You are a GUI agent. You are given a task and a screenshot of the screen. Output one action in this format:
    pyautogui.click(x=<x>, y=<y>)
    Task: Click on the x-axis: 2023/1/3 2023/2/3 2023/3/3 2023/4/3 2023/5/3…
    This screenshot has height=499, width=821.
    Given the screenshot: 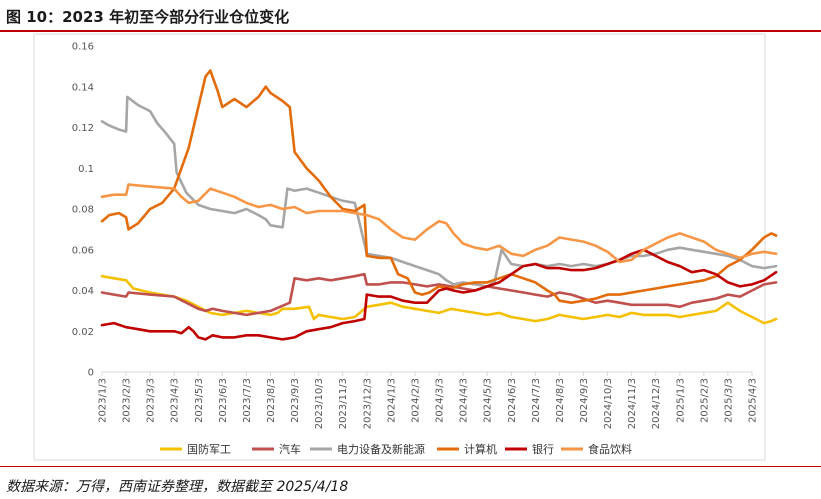 What is the action you would take?
    pyautogui.click(x=428, y=400)
    